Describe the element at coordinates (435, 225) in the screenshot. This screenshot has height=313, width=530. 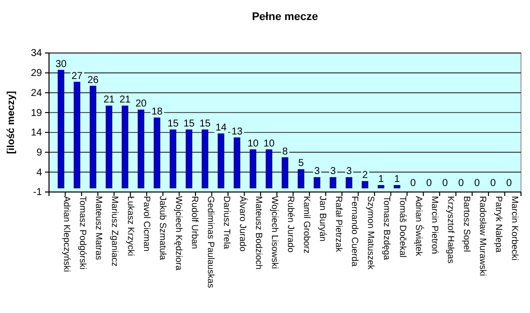
I see `x-tick-label: Marcin Pietroń` at that location.